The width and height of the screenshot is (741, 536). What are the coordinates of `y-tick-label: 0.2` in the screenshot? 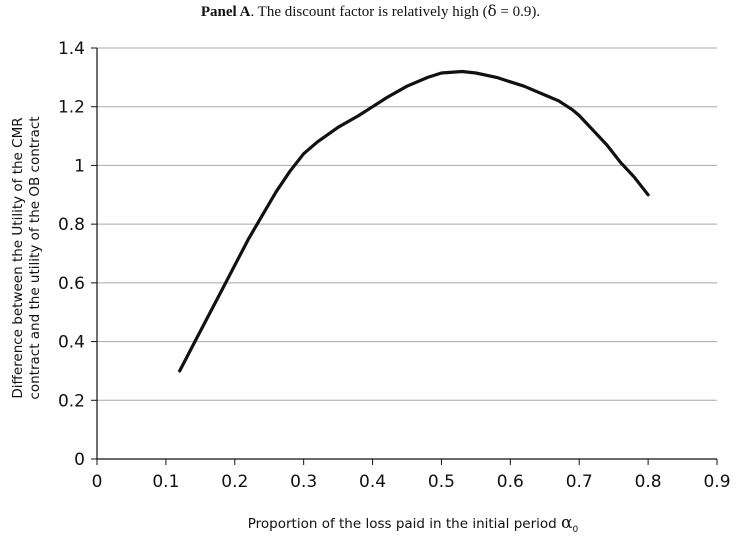 It's located at (71, 401).